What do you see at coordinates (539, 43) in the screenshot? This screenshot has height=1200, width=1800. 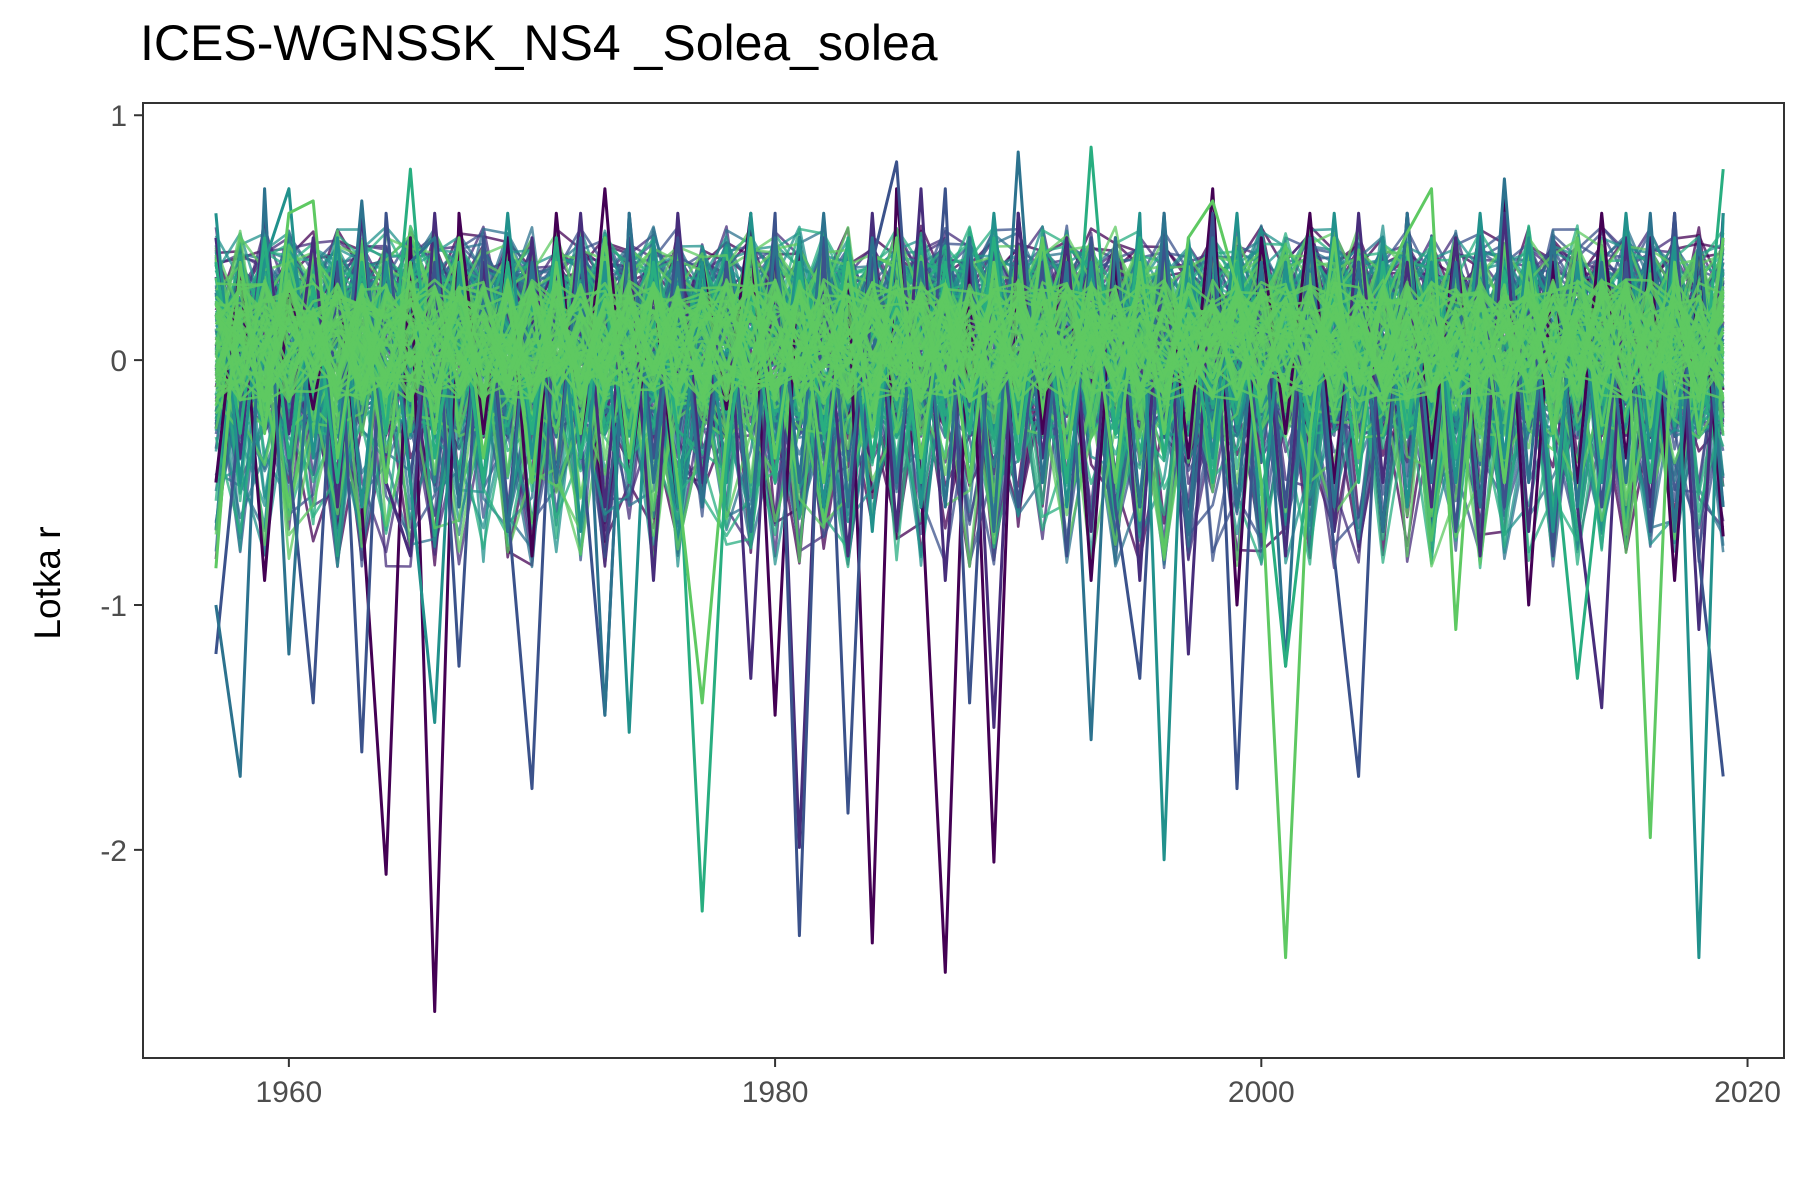 I see `chart-title: ICES-WGNSSK_NS4 _Solea_solea` at bounding box center [539, 43].